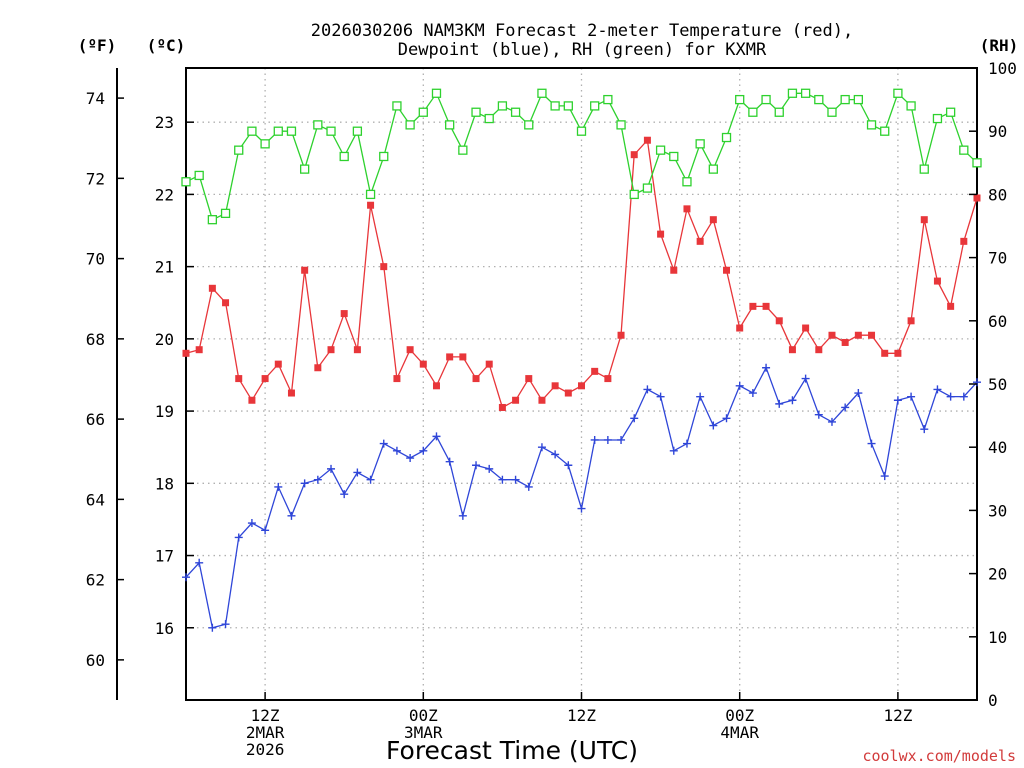  Describe the element at coordinates (997, 637) in the screenshot. I see `rh-tick-label: 10` at that location.